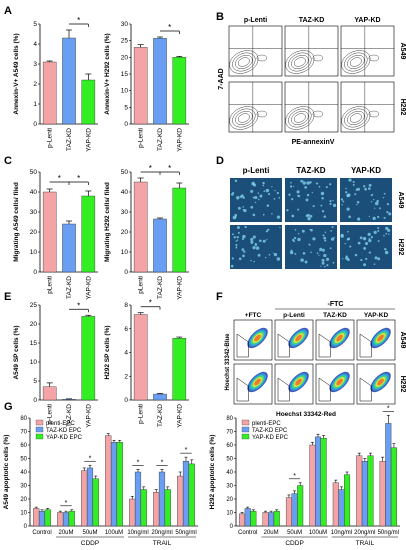 The width and height of the screenshot is (406, 550). What do you see at coordinates (402, 384) in the screenshot?
I see `row-label: H292` at bounding box center [402, 384].